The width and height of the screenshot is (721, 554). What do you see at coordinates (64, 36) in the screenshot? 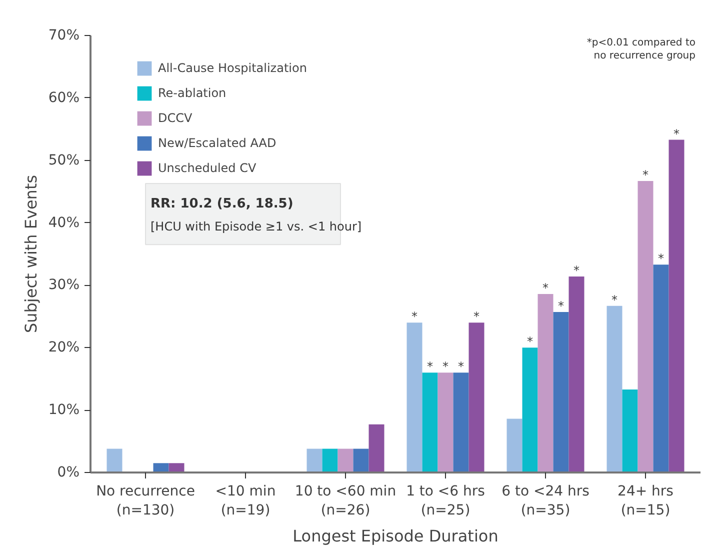
I see `y-tick-label: 70%` at bounding box center [64, 36].